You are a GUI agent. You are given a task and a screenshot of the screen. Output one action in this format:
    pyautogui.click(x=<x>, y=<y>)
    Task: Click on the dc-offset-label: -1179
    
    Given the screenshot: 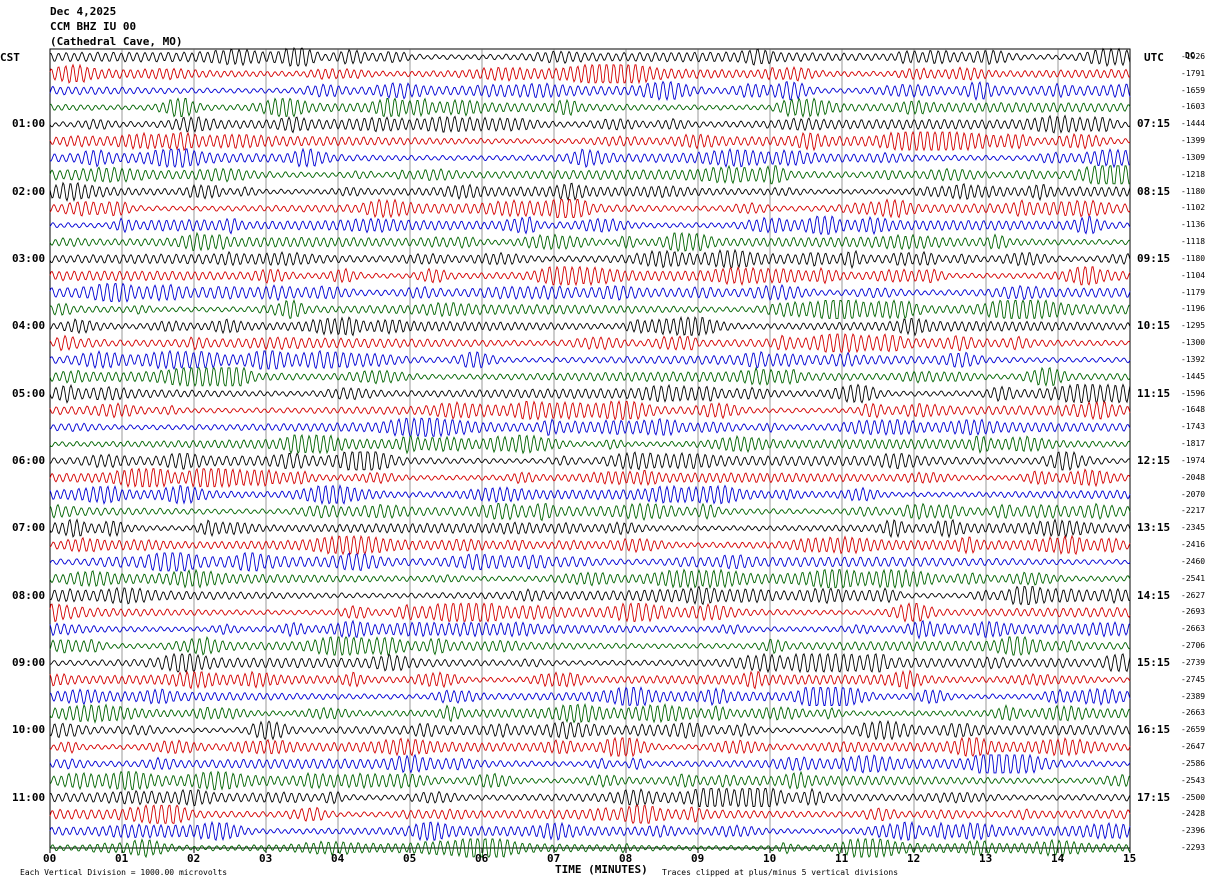 What is the action you would take?
    pyautogui.click(x=1193, y=292)
    